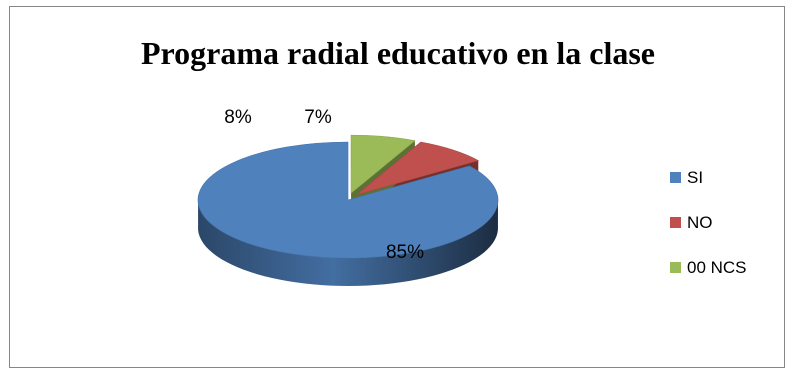 Image resolution: width=796 pixels, height=374 pixels. I want to click on data-label-si: 85%, so click(405, 252).